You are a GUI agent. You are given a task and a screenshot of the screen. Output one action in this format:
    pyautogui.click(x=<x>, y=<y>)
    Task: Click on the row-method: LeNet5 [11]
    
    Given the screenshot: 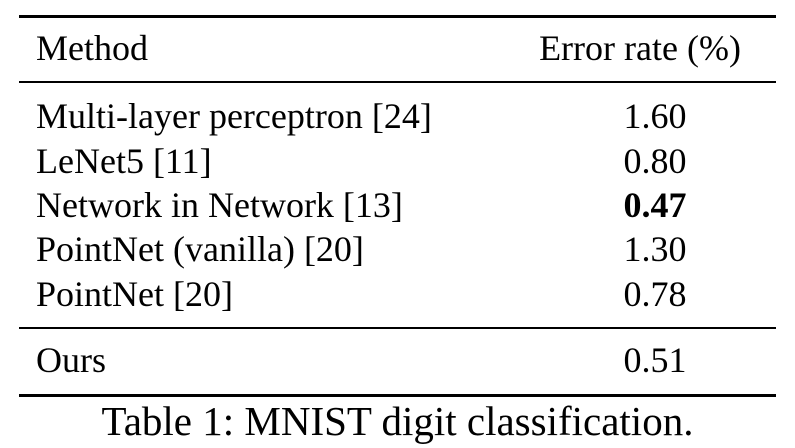 What is the action you would take?
    pyautogui.click(x=124, y=161)
    